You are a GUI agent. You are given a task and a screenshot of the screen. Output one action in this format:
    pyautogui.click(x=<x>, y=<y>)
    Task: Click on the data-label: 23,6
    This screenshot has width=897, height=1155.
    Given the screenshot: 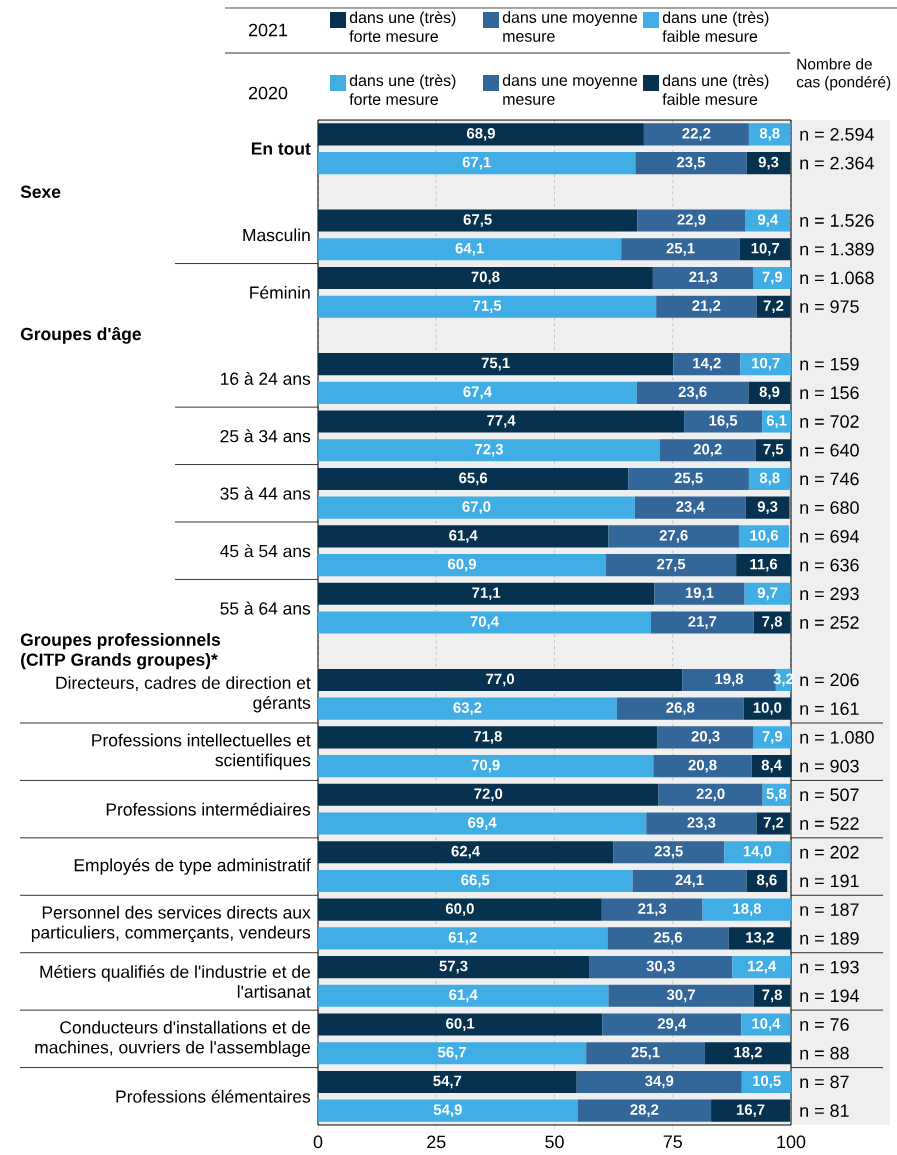 What is the action you would take?
    pyautogui.click(x=692, y=393)
    